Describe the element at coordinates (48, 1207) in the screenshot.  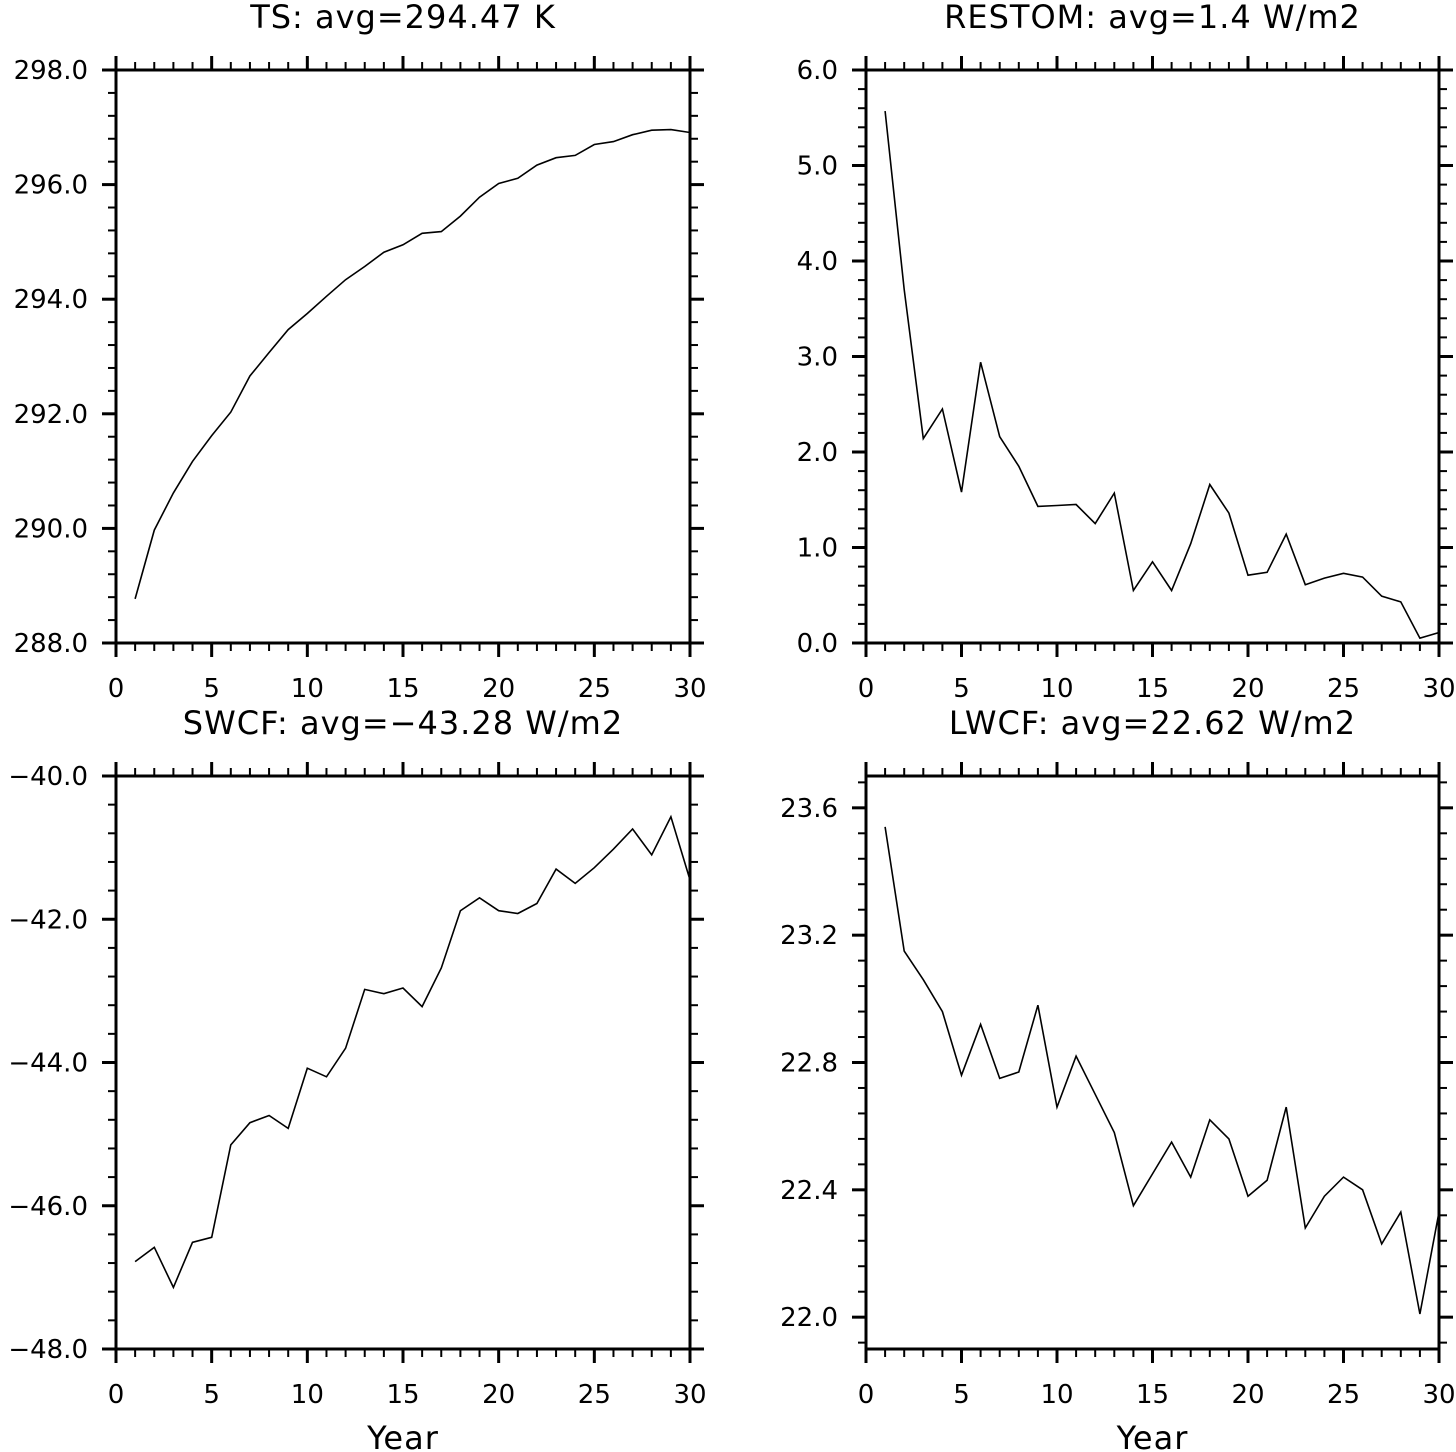
I see `y-tick-label: −46.0` at that location.